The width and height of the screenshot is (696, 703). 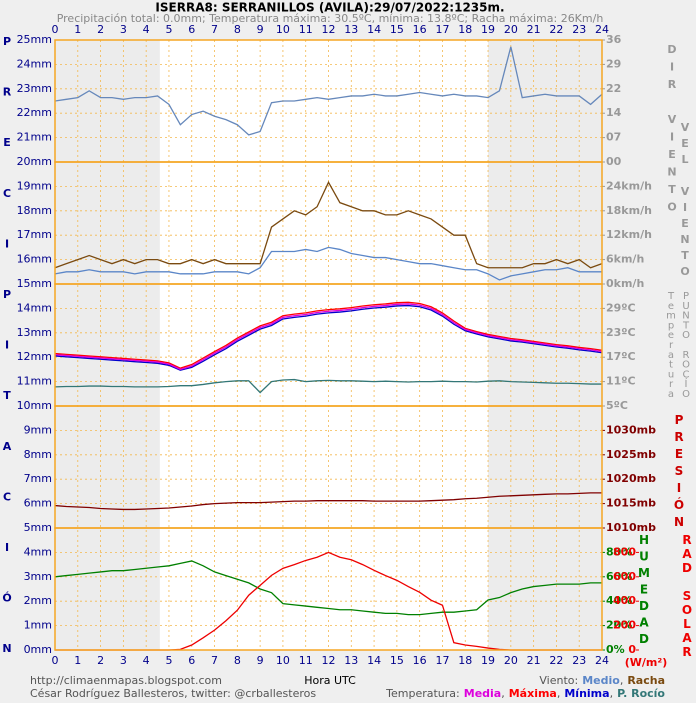 I want to click on legend-entry: Máxima, so click(x=533, y=693).